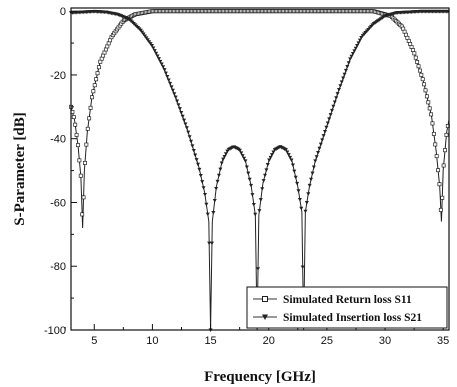 The height and width of the screenshot is (387, 457). I want to click on legend-box, so click(347, 307).